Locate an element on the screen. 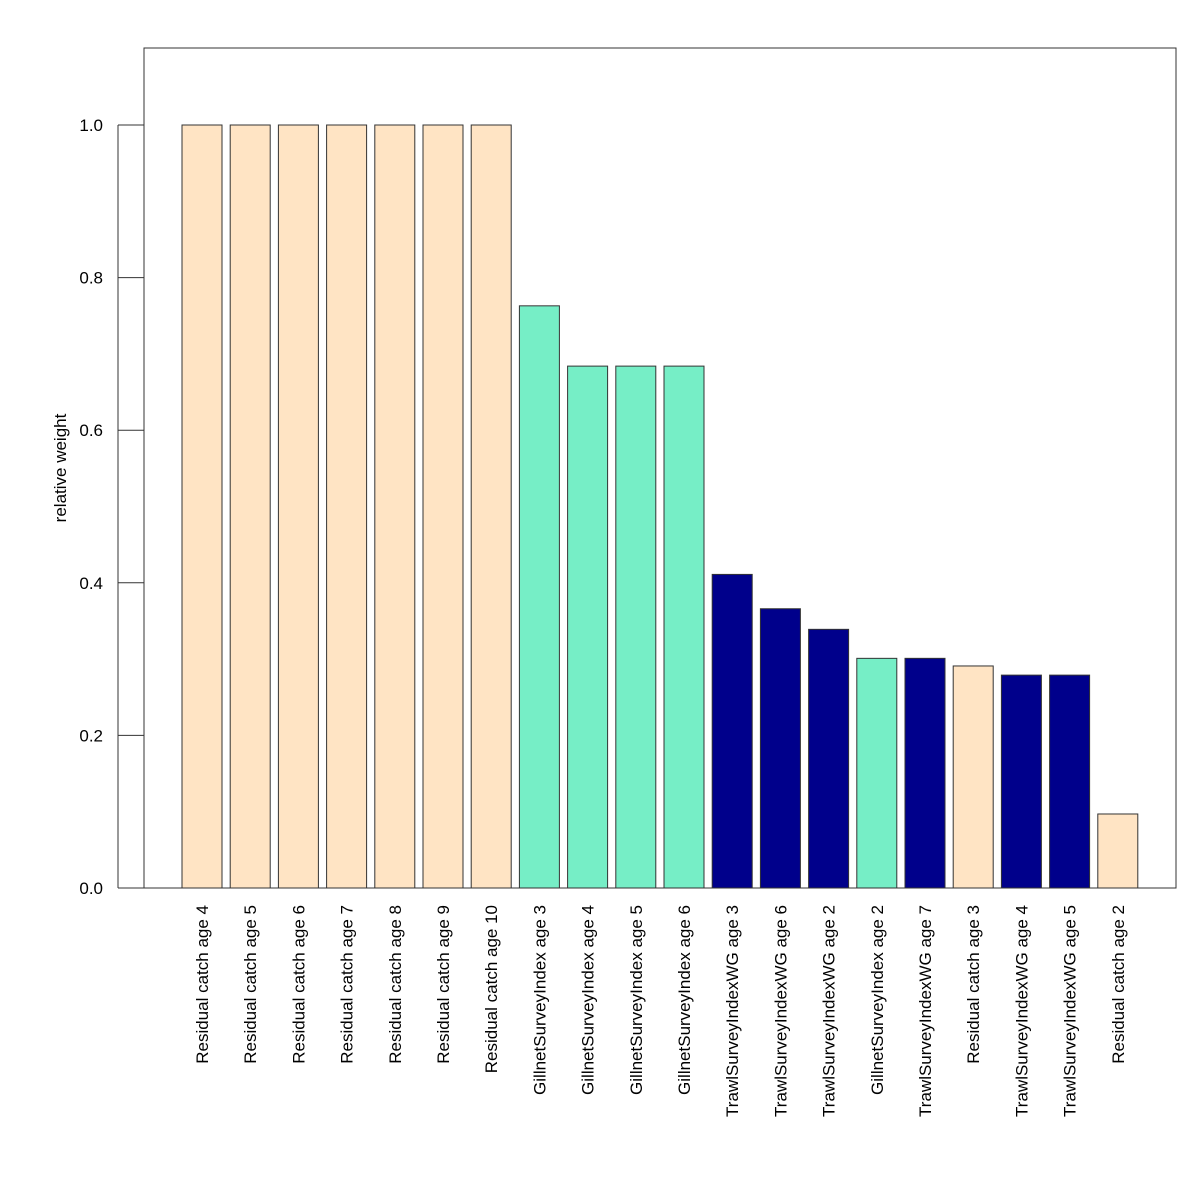  y-tick-label: 0.4 is located at coordinates (91, 583).